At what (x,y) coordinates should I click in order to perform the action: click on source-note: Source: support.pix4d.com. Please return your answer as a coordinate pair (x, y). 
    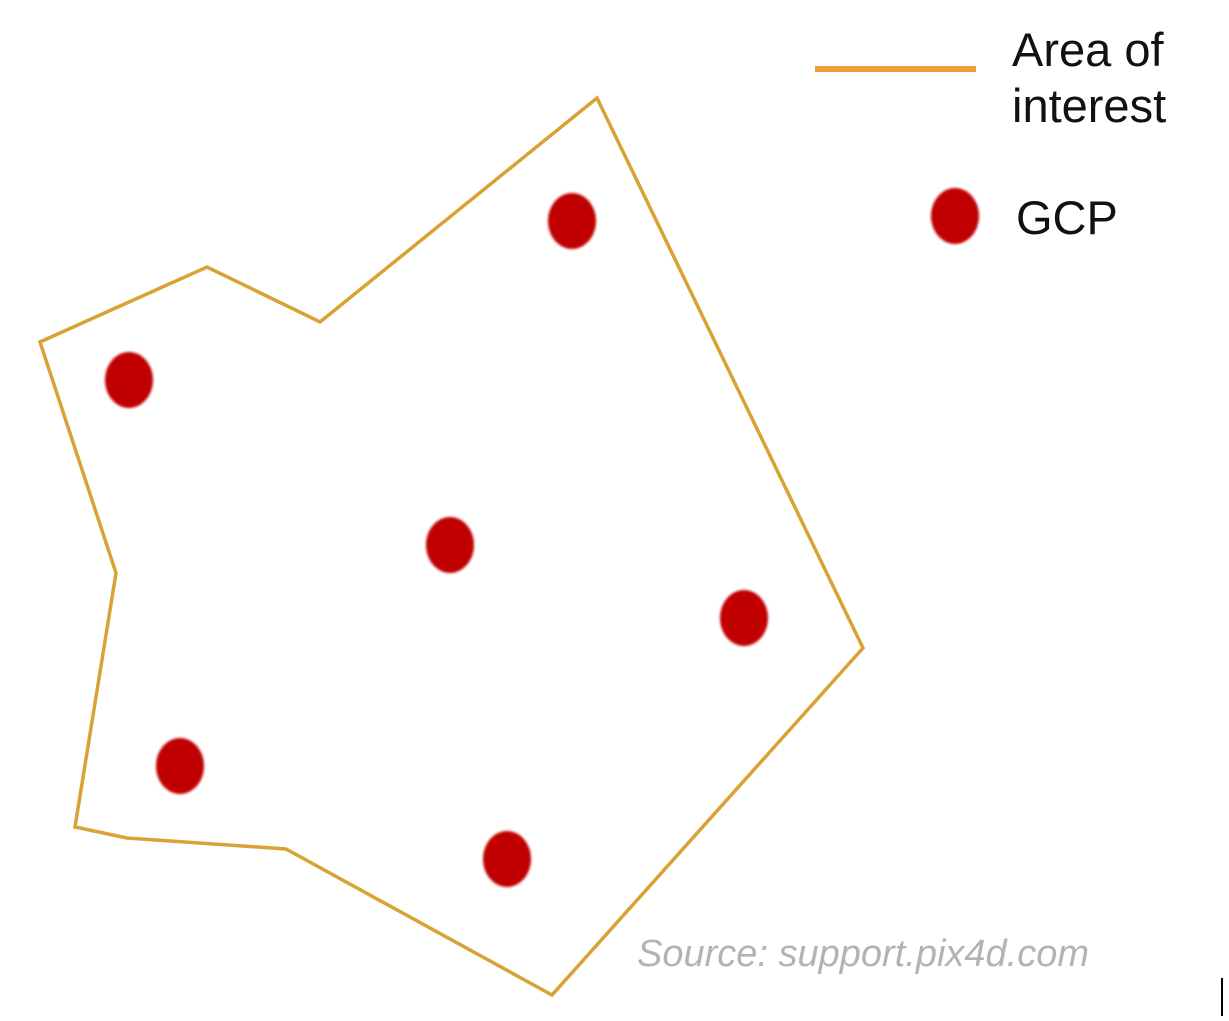
    Looking at the image, I should click on (863, 954).